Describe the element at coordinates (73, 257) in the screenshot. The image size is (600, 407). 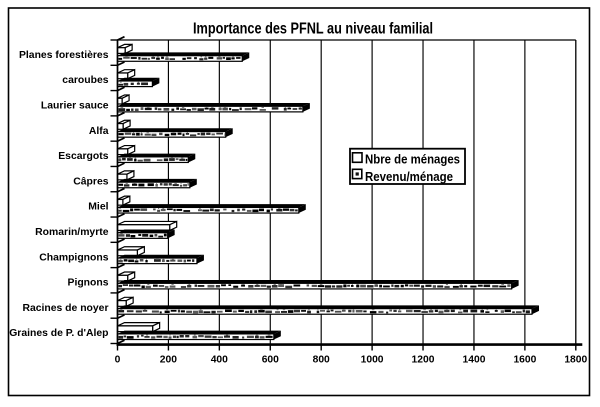
I see `svg-text: Champignons` at that location.